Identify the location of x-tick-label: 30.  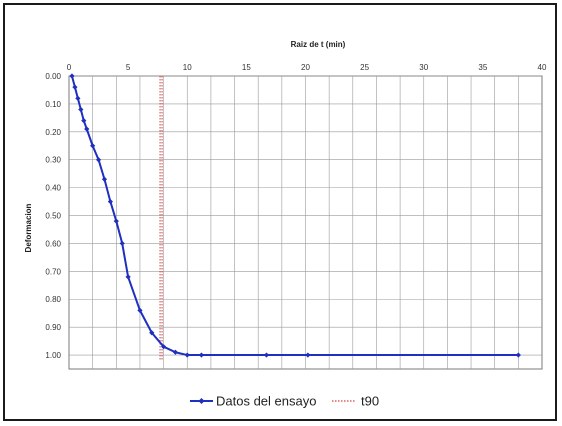
(423, 67).